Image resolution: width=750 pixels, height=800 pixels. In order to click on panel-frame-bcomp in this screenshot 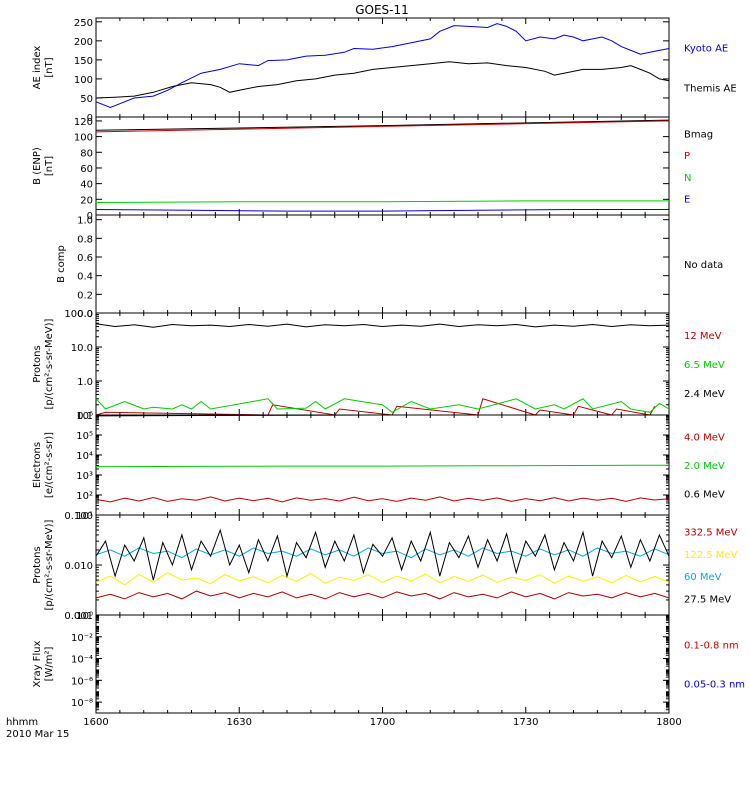, I will do `click(382, 264)`.